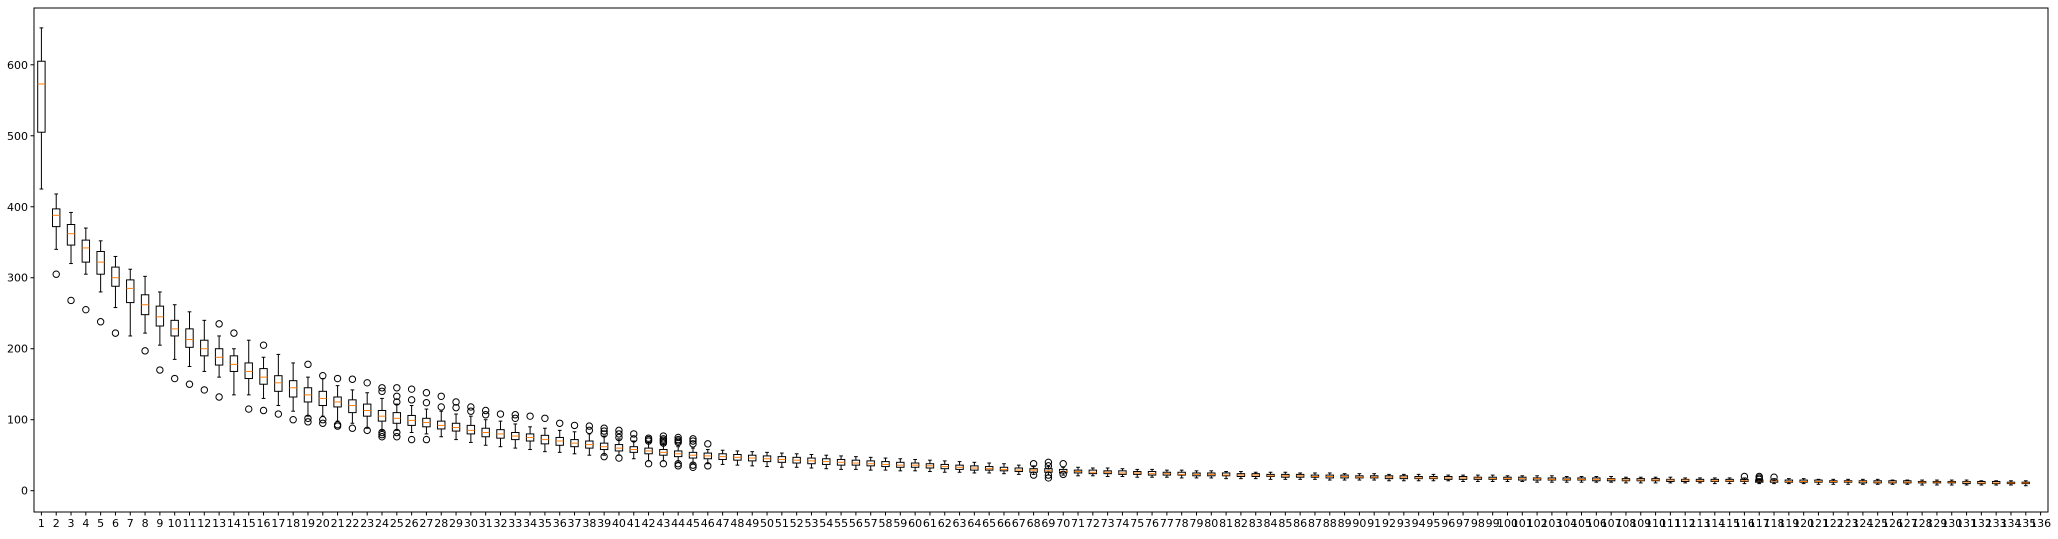  Describe the element at coordinates (1951, 523) in the screenshot. I see `x-tick-label: 130` at that location.